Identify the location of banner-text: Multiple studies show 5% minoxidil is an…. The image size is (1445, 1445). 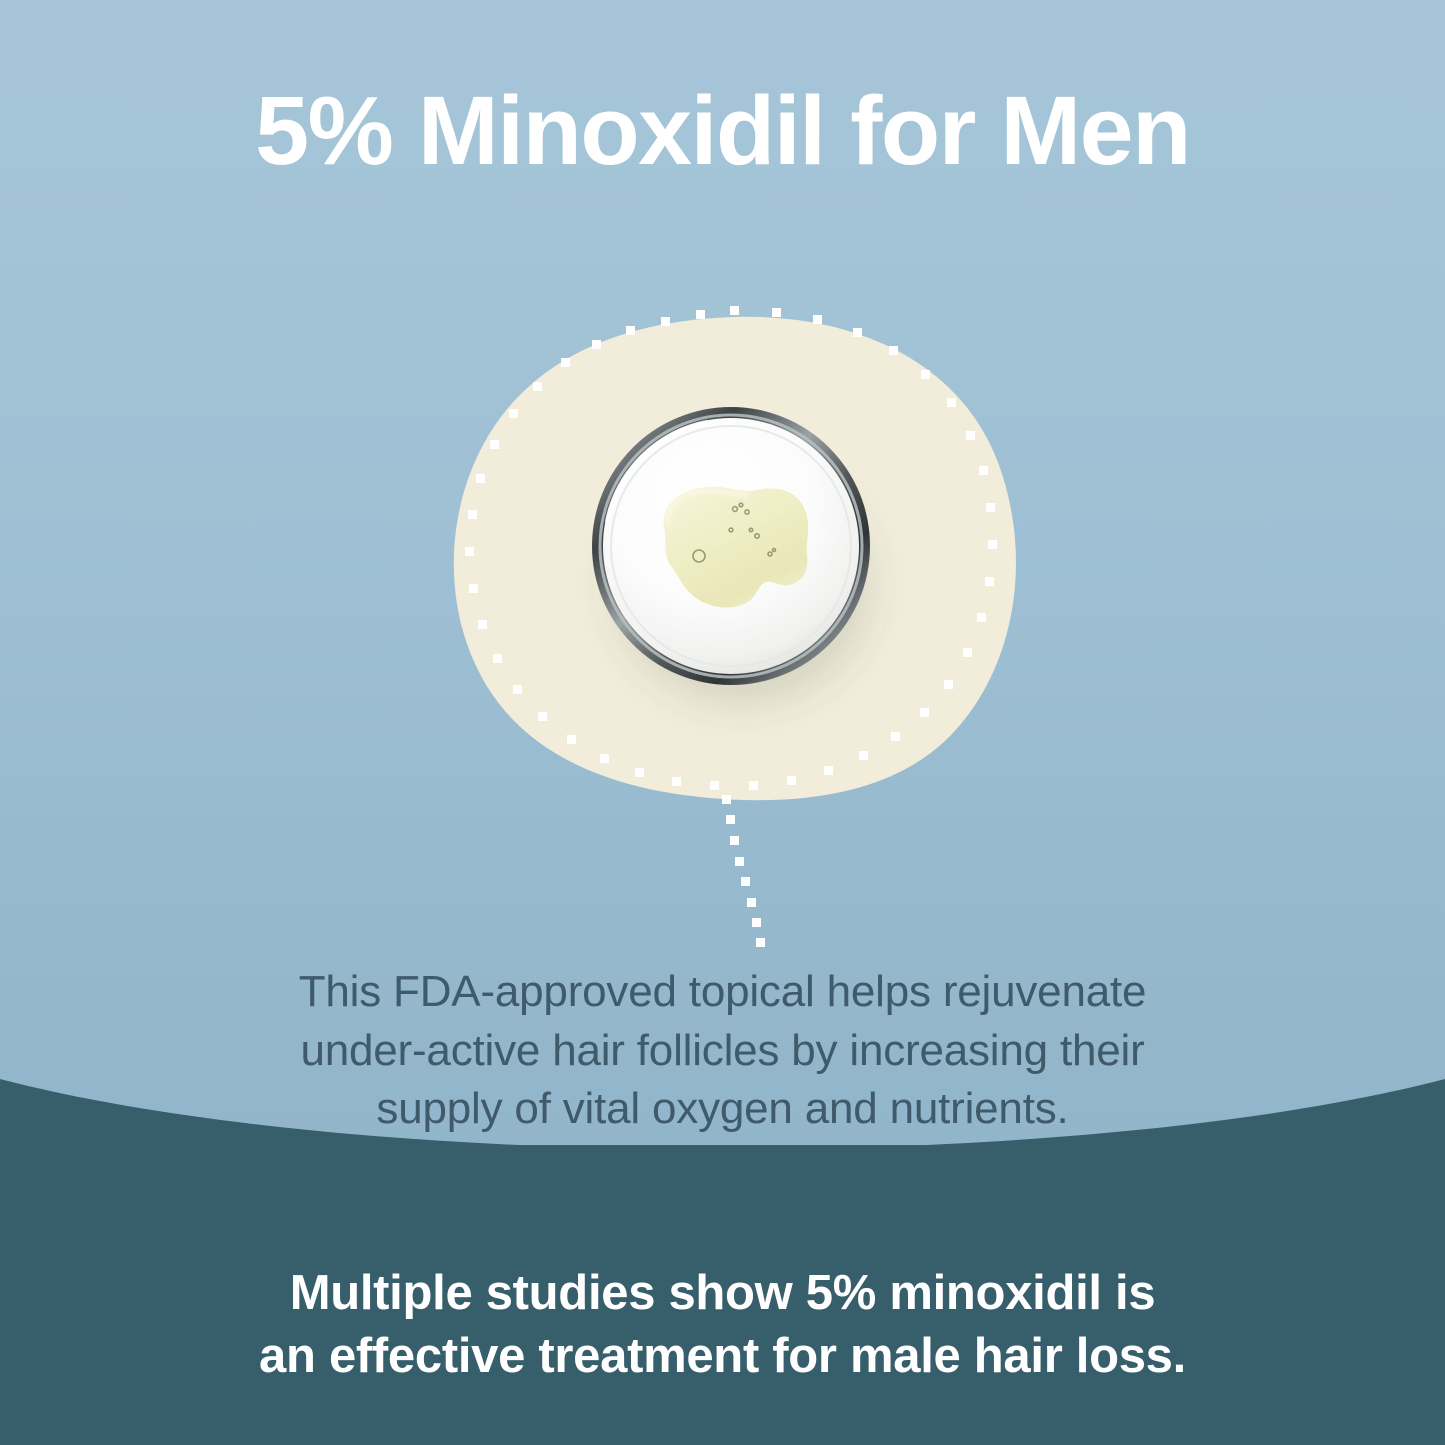
(722, 1324).